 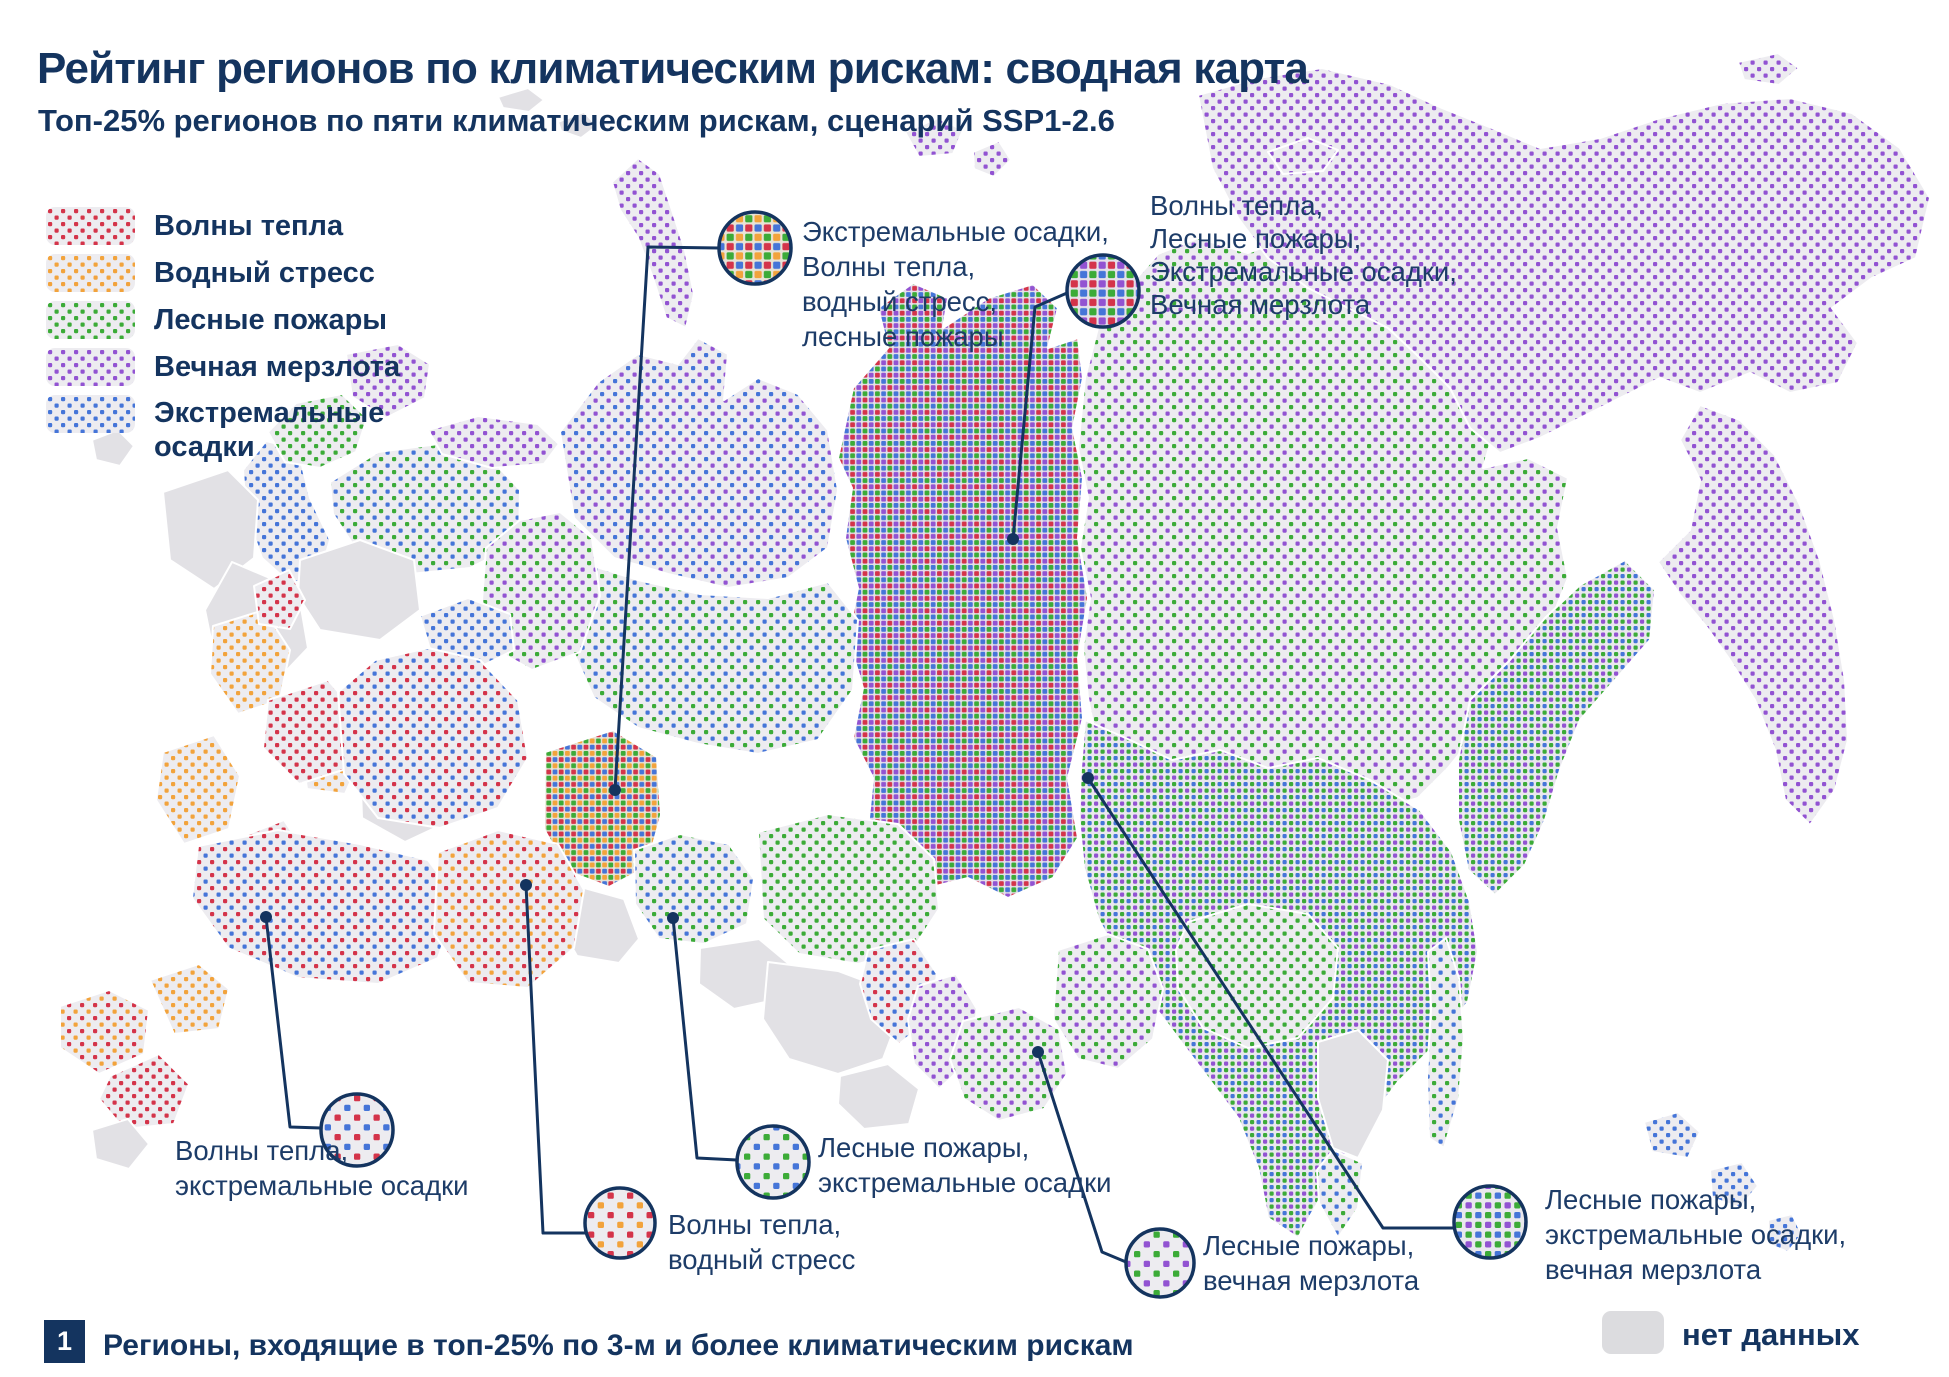 I want to click on leader-ural, so click(x=664, y=520).